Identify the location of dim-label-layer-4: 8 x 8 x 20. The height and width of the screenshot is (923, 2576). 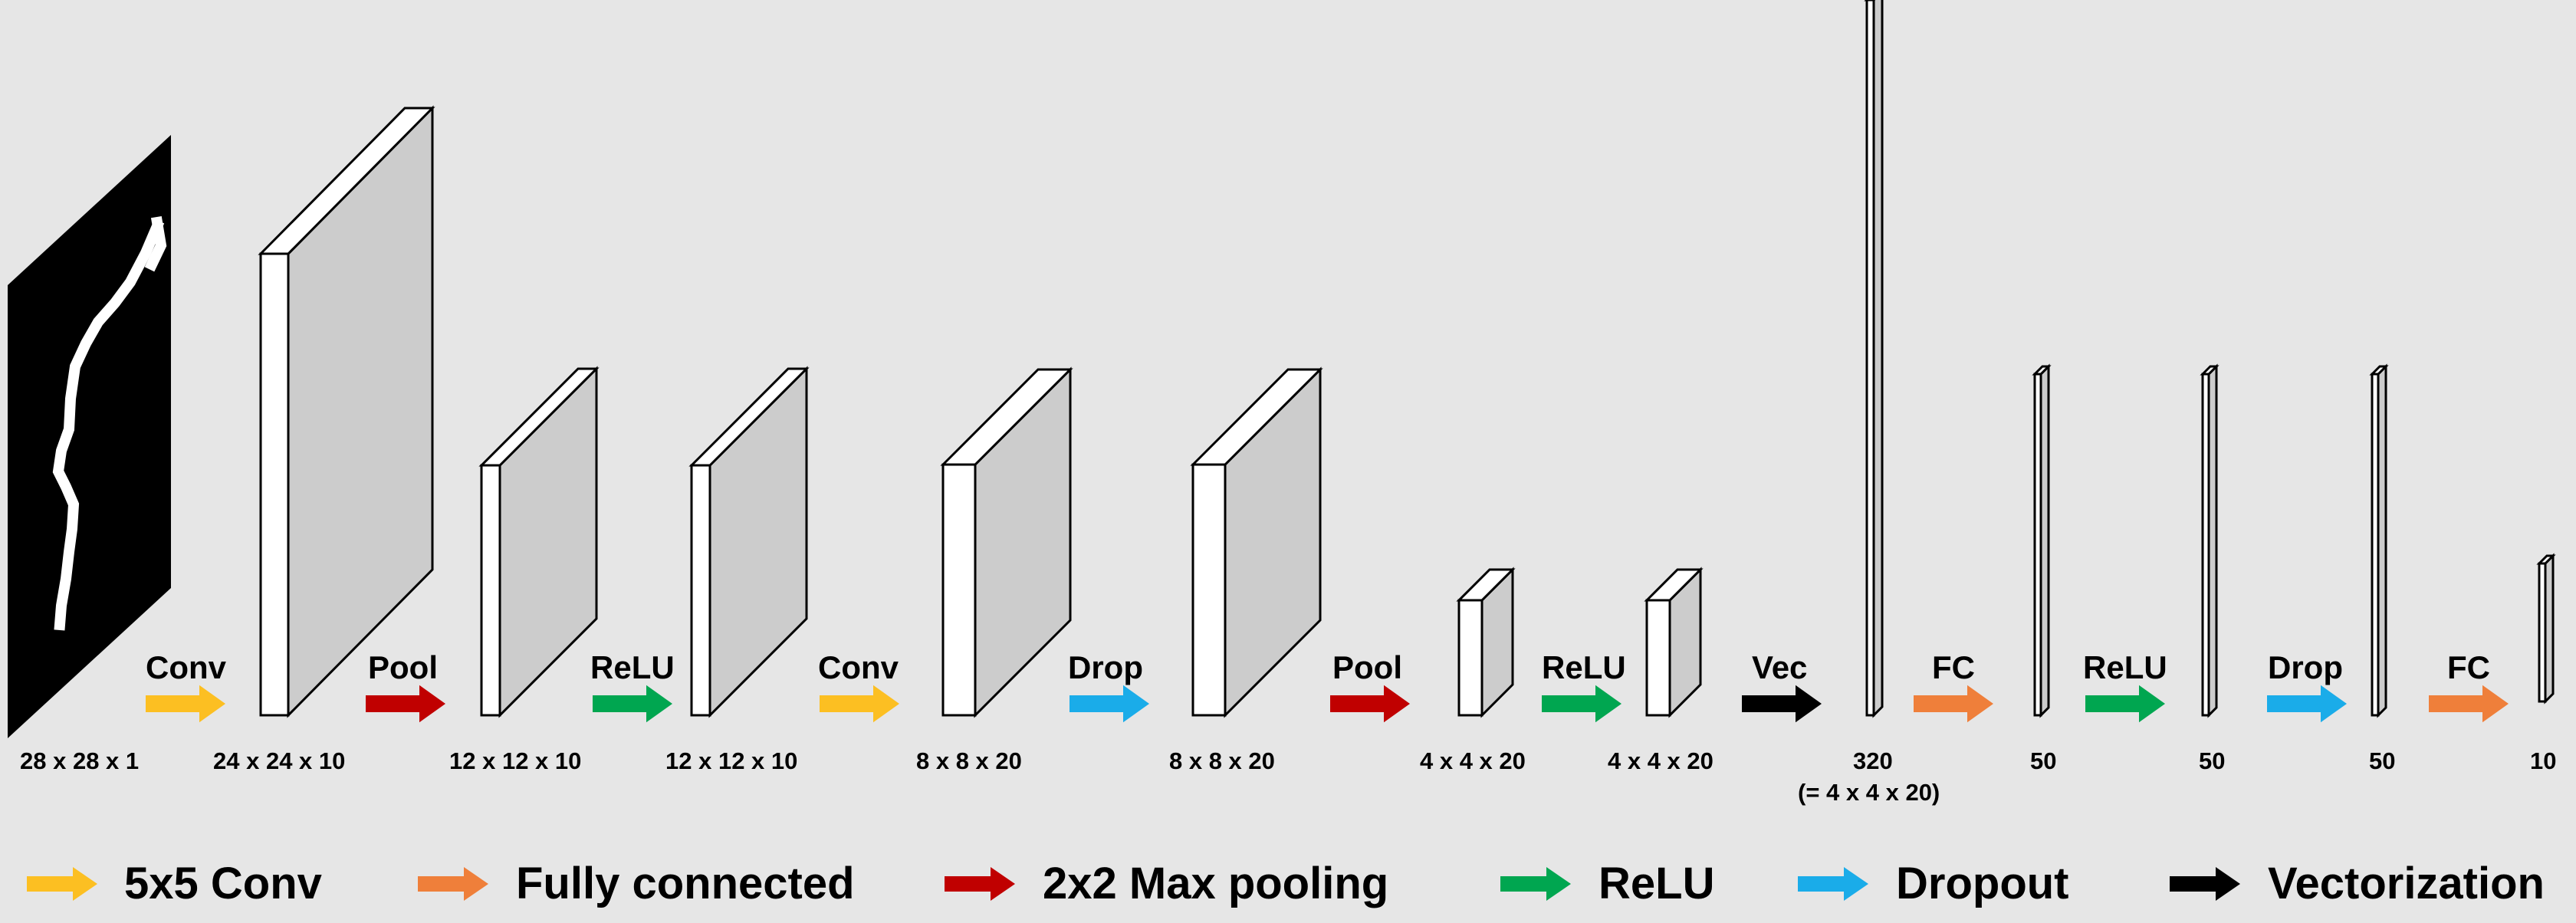
(969, 761).